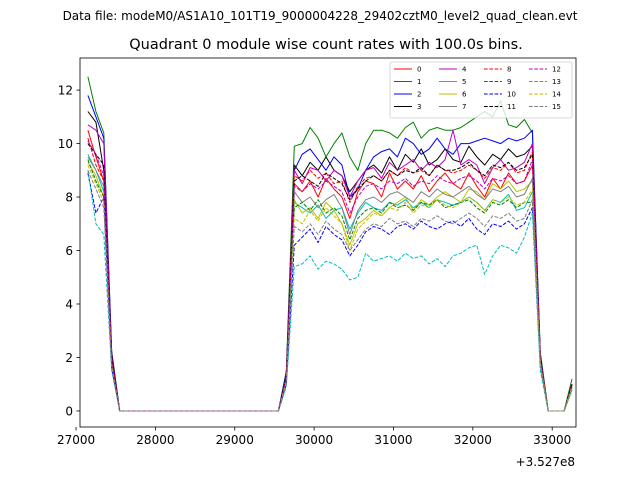  What do you see at coordinates (511, 107) in the screenshot?
I see `legend-label-11: 11` at bounding box center [511, 107].